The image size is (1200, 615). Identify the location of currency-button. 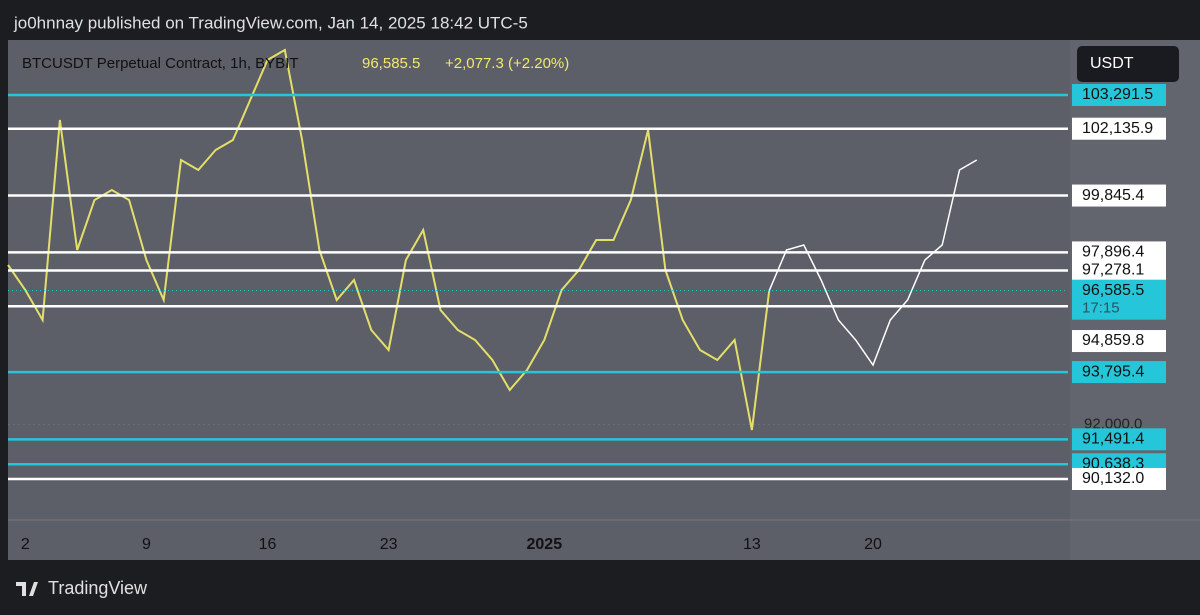
(1128, 64).